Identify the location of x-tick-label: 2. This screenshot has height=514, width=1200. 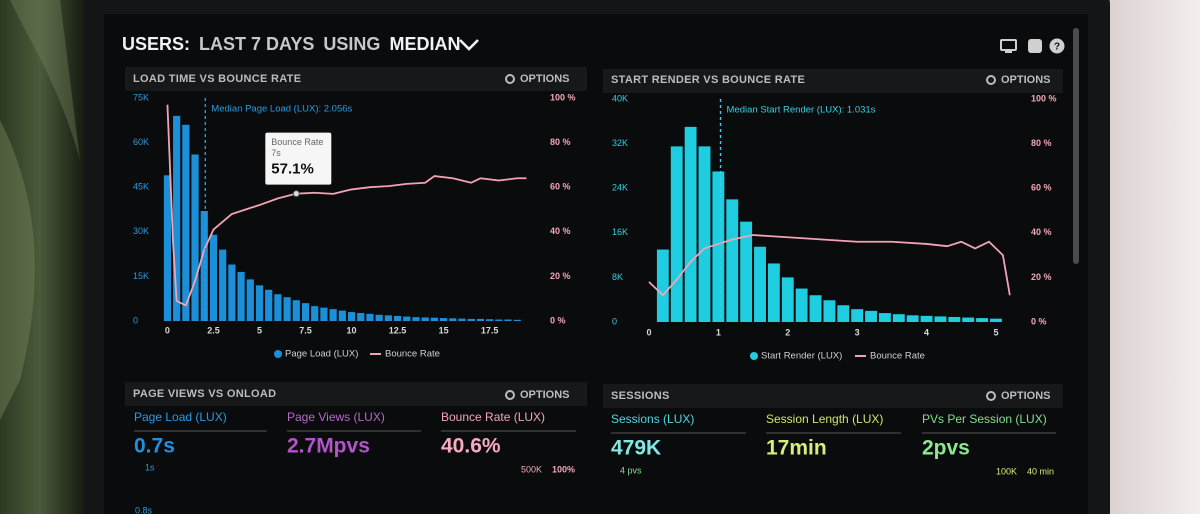
(787, 332).